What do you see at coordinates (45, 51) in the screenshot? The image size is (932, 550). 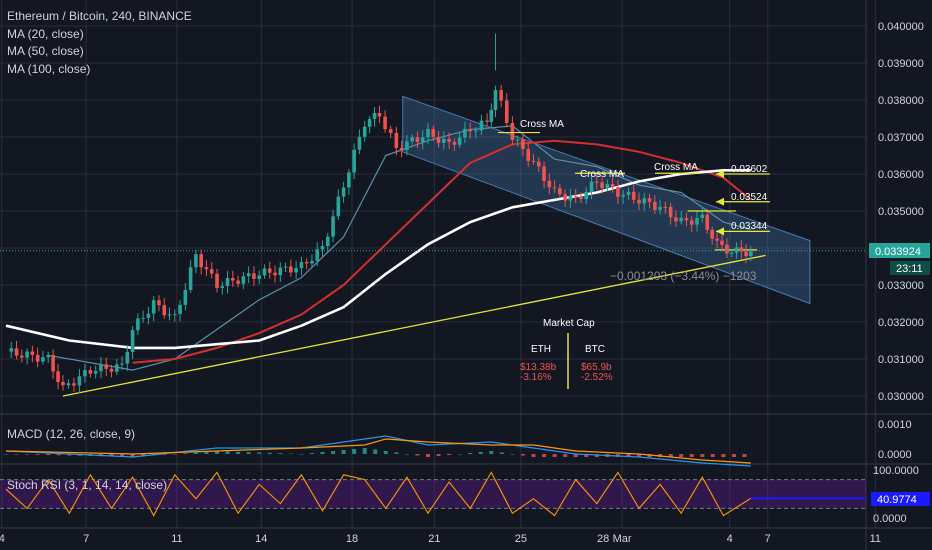 I see `indicator-ma50: MA (50, close)` at bounding box center [45, 51].